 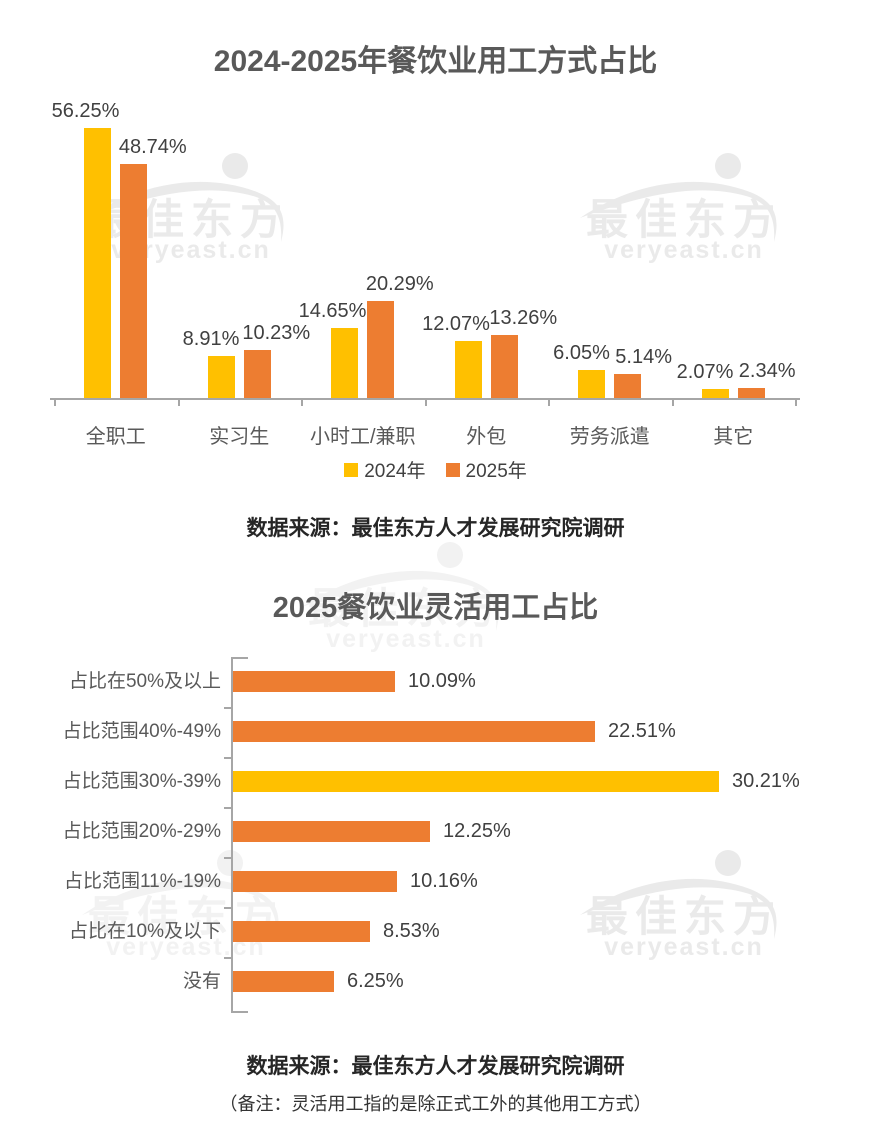 I want to click on c2-value-label: 8.53%, so click(x=411, y=931).